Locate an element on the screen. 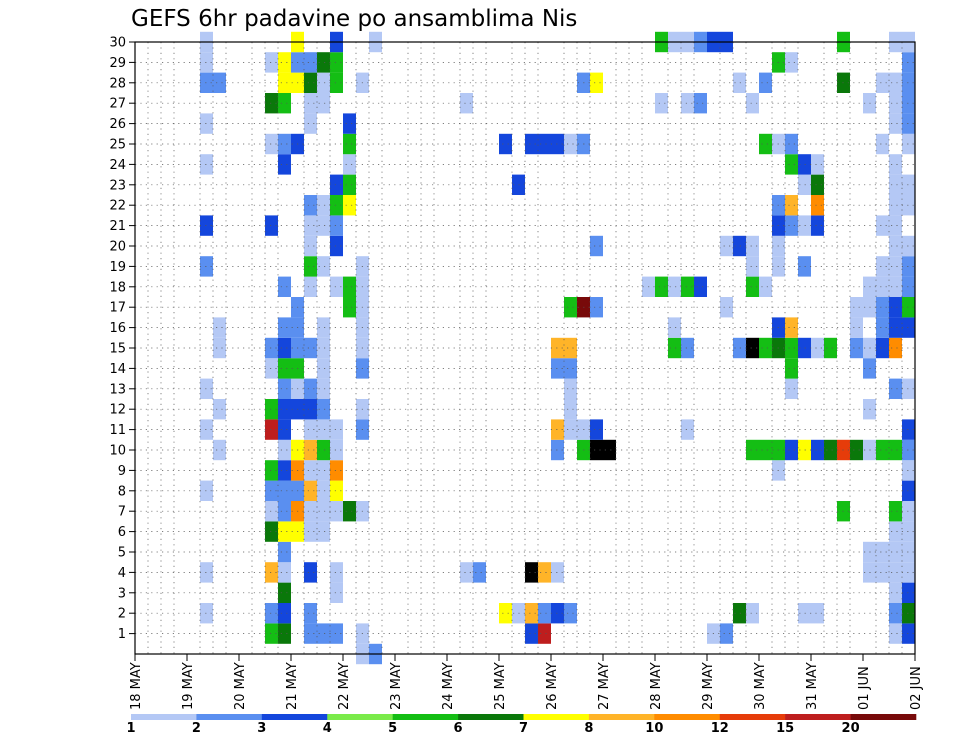 The height and width of the screenshot is (742, 960). colorbar-label: 10 is located at coordinates (654, 728).